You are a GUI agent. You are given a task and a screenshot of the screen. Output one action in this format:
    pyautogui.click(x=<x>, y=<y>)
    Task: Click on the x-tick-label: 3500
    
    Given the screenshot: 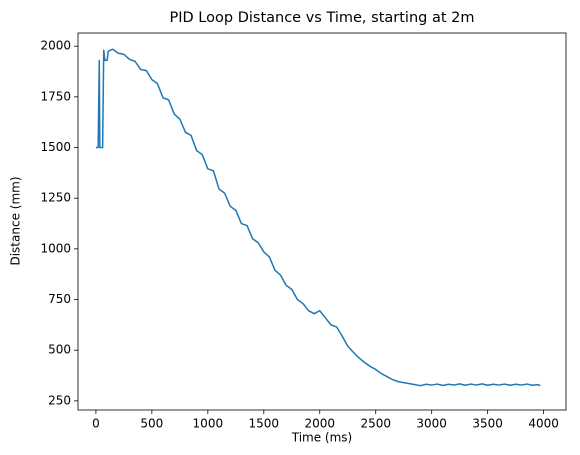 What is the action you would take?
    pyautogui.click(x=487, y=424)
    